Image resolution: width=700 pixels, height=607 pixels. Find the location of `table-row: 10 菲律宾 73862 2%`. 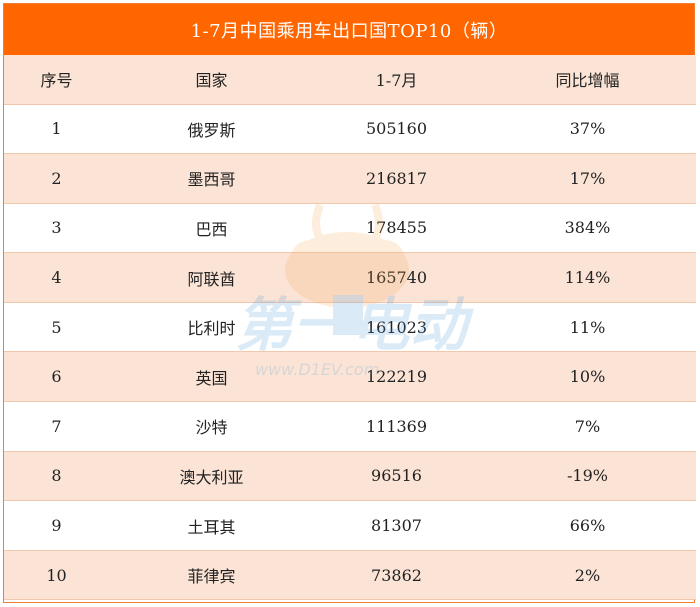

table-row: 10 菲律宾 73862 2% is located at coordinates (350, 575).